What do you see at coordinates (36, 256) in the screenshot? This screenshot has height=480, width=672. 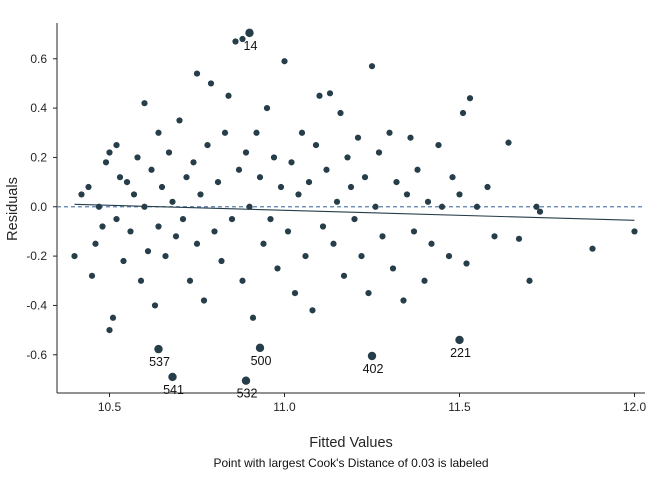 I see `y-tick-label: -0.2` at bounding box center [36, 256].